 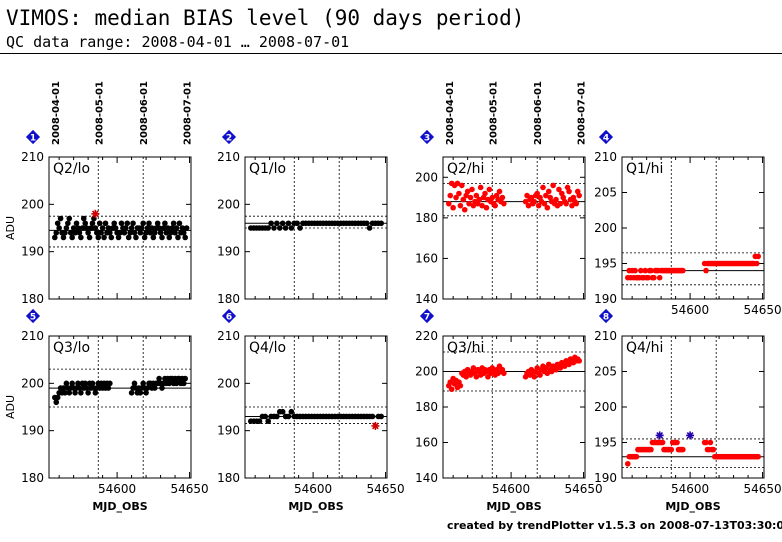 What do you see at coordinates (267, 348) in the screenshot?
I see `panel-label: Q4/lo` at bounding box center [267, 348].